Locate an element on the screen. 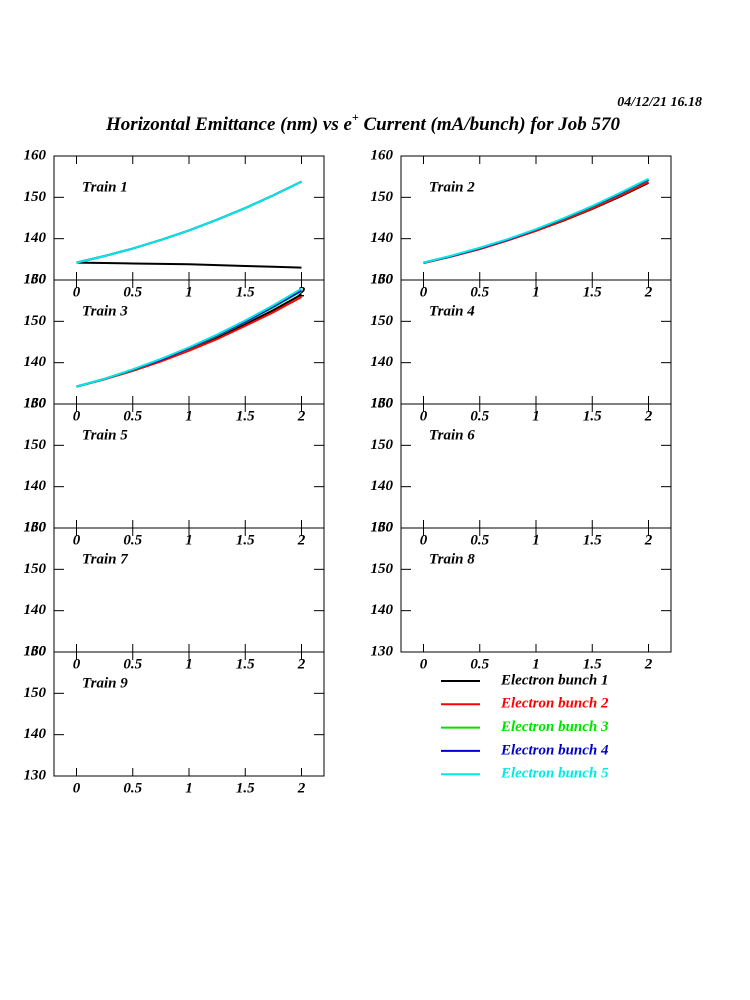 The width and height of the screenshot is (750, 1000). panel-title: Train 8 is located at coordinates (452, 559).